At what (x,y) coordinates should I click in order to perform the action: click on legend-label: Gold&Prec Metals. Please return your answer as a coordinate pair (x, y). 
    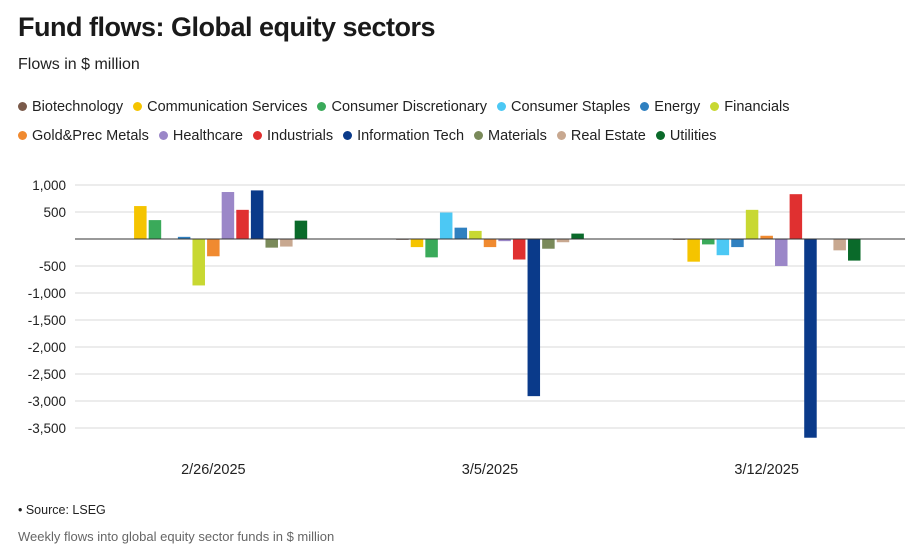
    Looking at the image, I should click on (90, 135).